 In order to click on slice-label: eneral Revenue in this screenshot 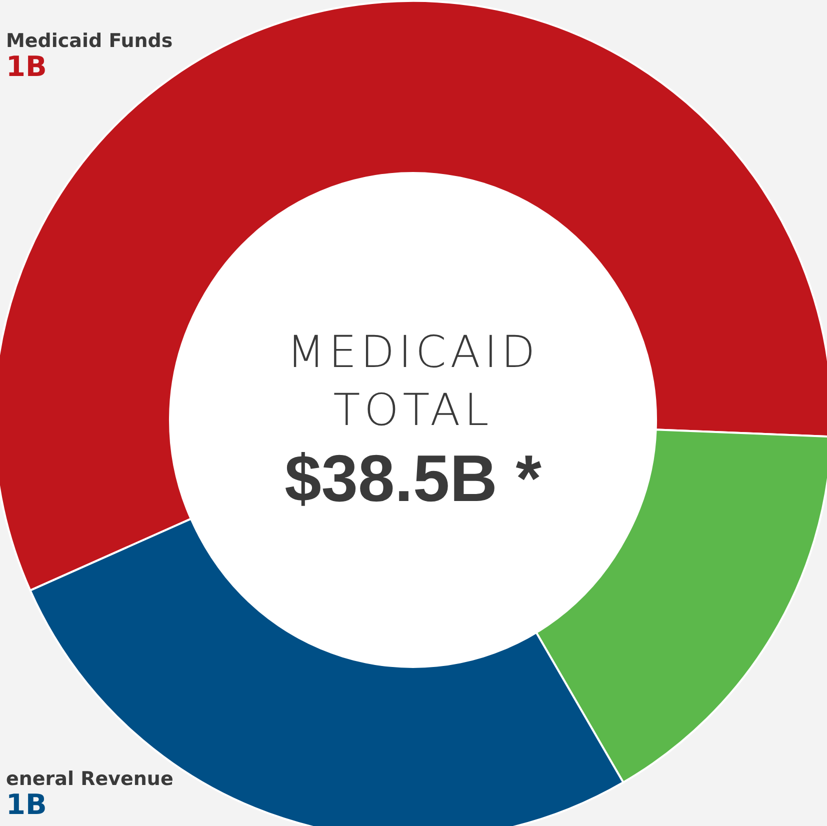, I will do `click(90, 779)`.